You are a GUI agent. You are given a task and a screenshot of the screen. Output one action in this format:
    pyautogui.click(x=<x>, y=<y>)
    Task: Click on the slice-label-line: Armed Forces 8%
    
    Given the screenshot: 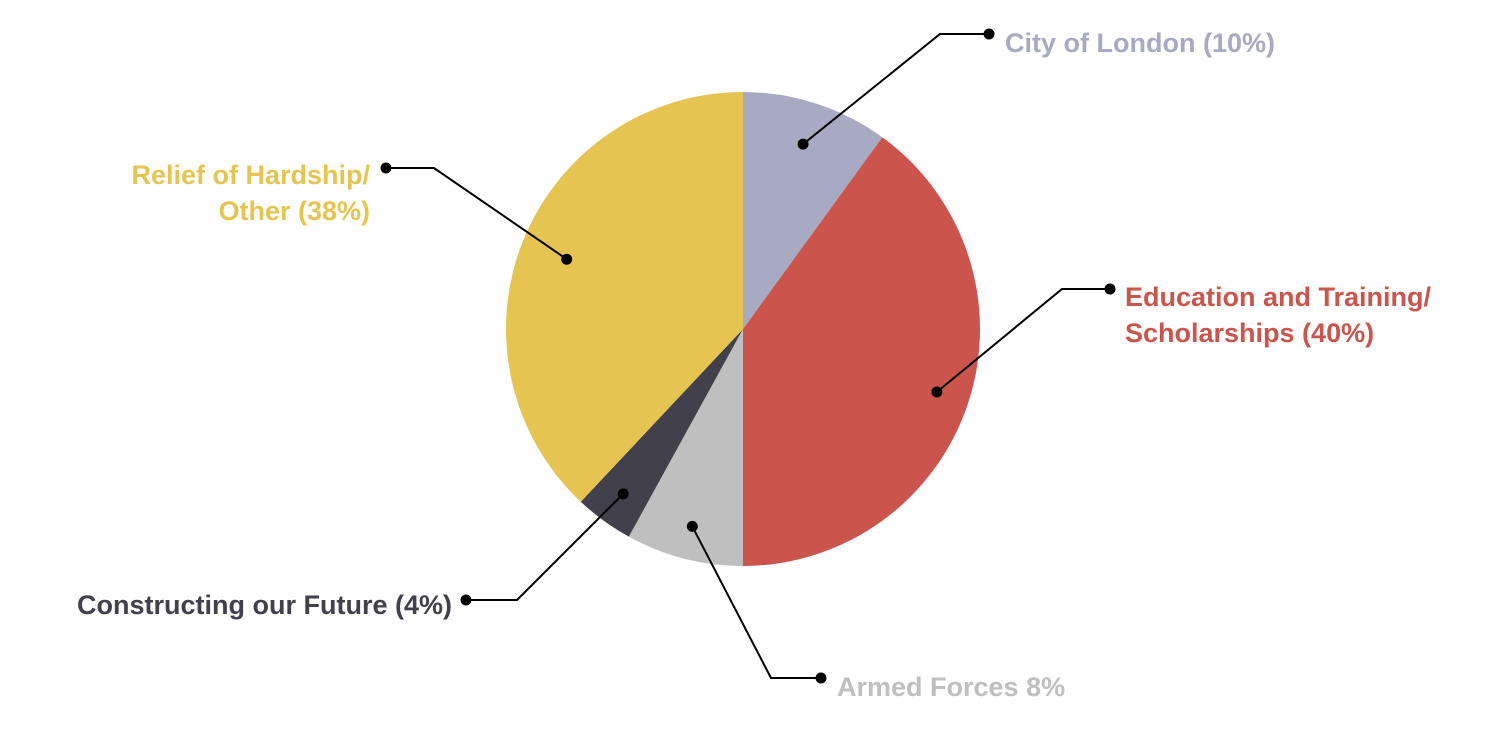 What is the action you would take?
    pyautogui.click(x=951, y=687)
    